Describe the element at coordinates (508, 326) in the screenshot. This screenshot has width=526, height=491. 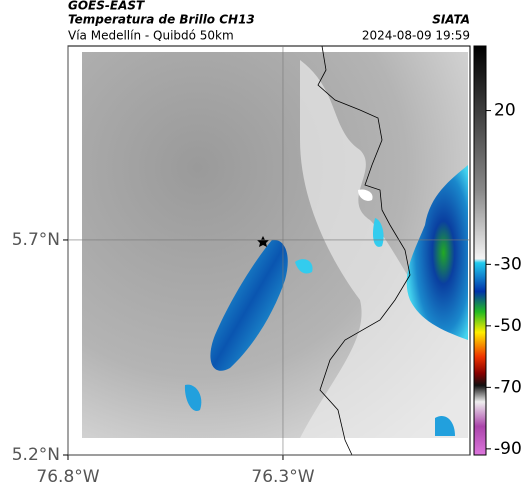
I see `colorbar-label: -50` at that location.